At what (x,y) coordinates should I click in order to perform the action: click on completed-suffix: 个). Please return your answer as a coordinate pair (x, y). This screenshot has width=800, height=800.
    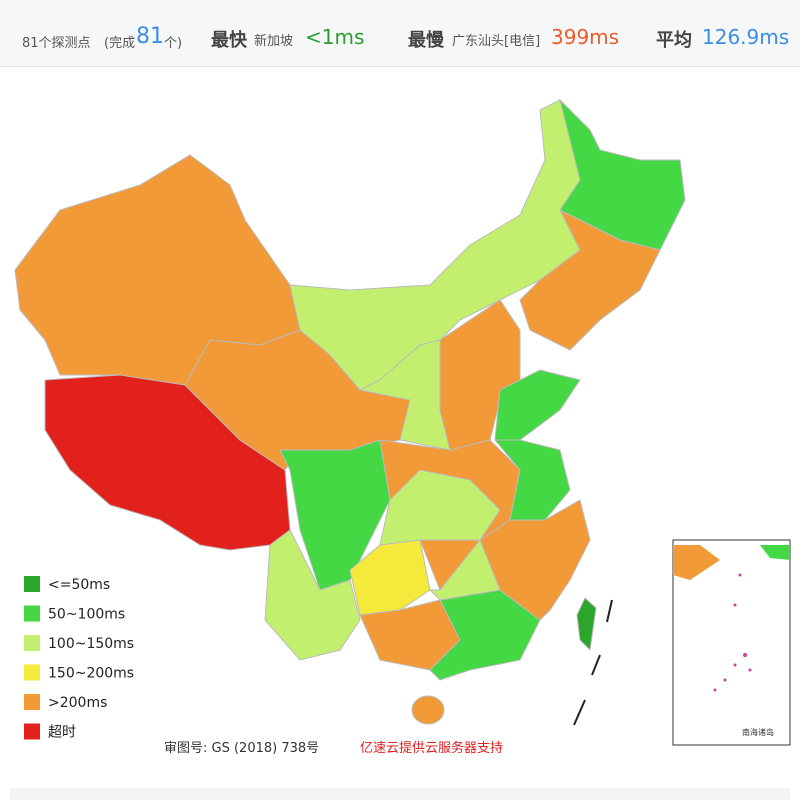
    Looking at the image, I should click on (173, 43).